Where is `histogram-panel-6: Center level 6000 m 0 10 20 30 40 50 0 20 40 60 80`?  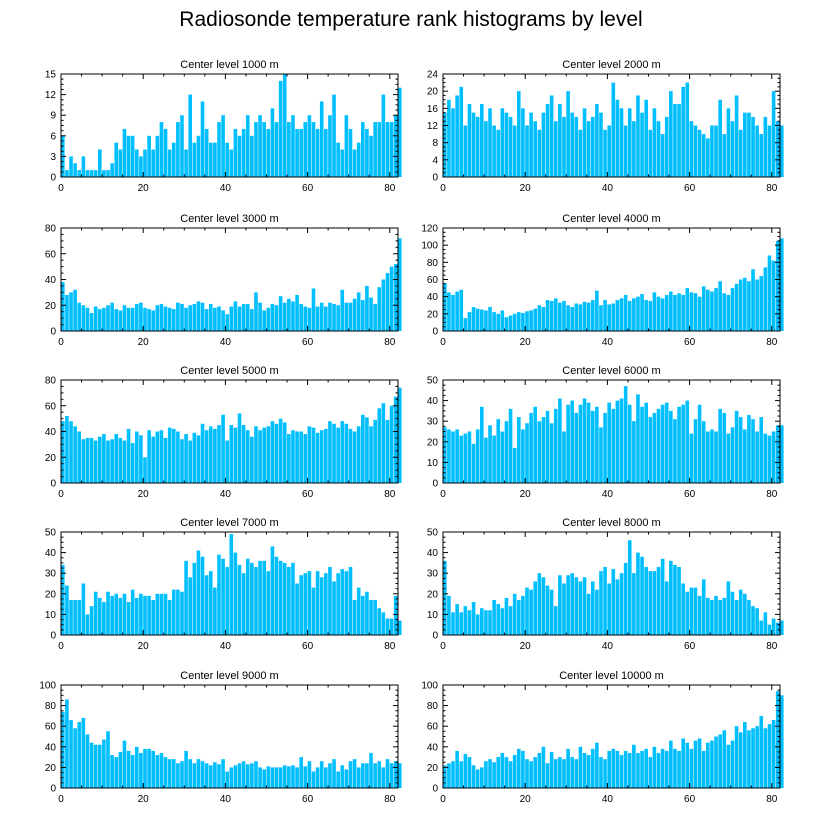 histogram-panel-6: Center level 6000 m 0 10 20 30 40 50 0 20 40 60 80 is located at coordinates (605, 432).